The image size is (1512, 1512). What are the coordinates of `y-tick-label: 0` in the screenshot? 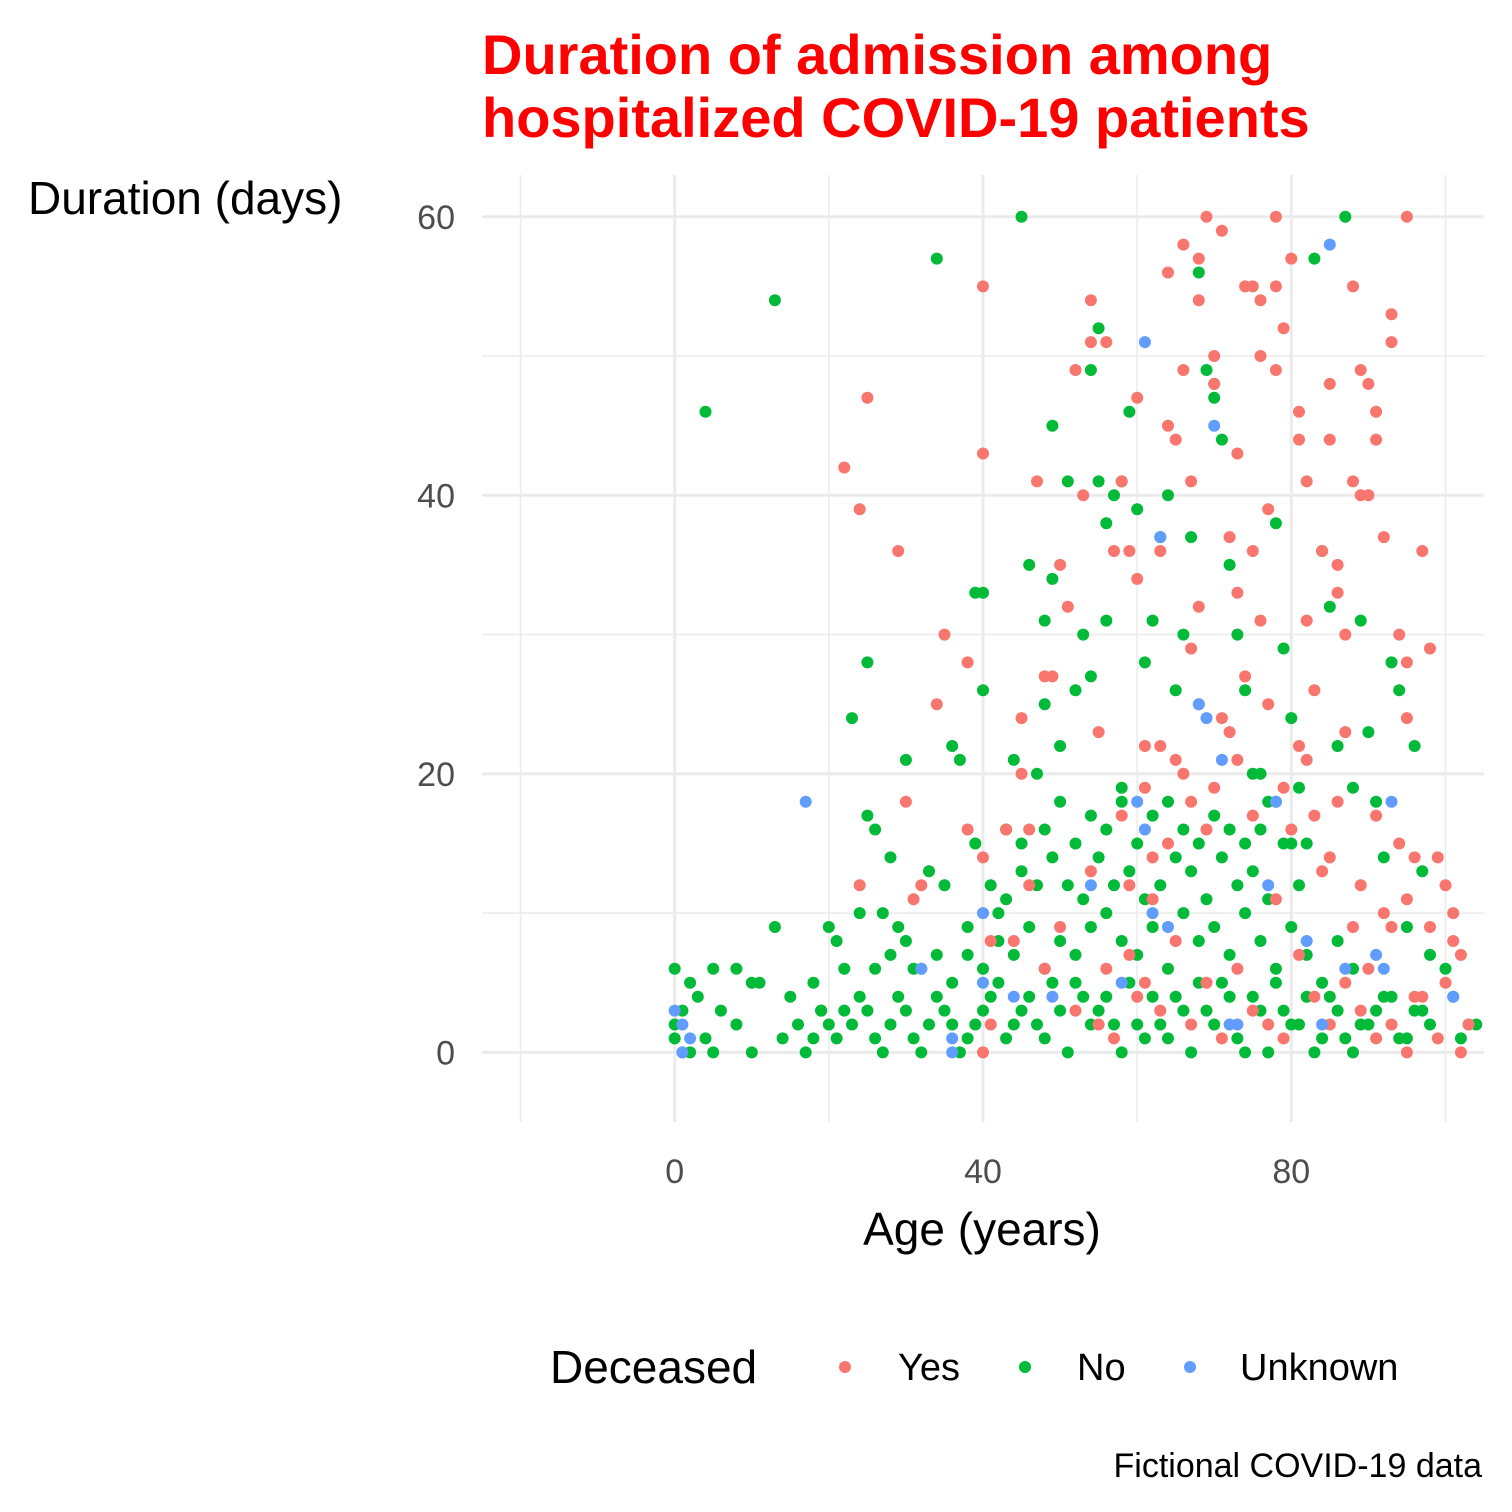 It's located at (445, 1053).